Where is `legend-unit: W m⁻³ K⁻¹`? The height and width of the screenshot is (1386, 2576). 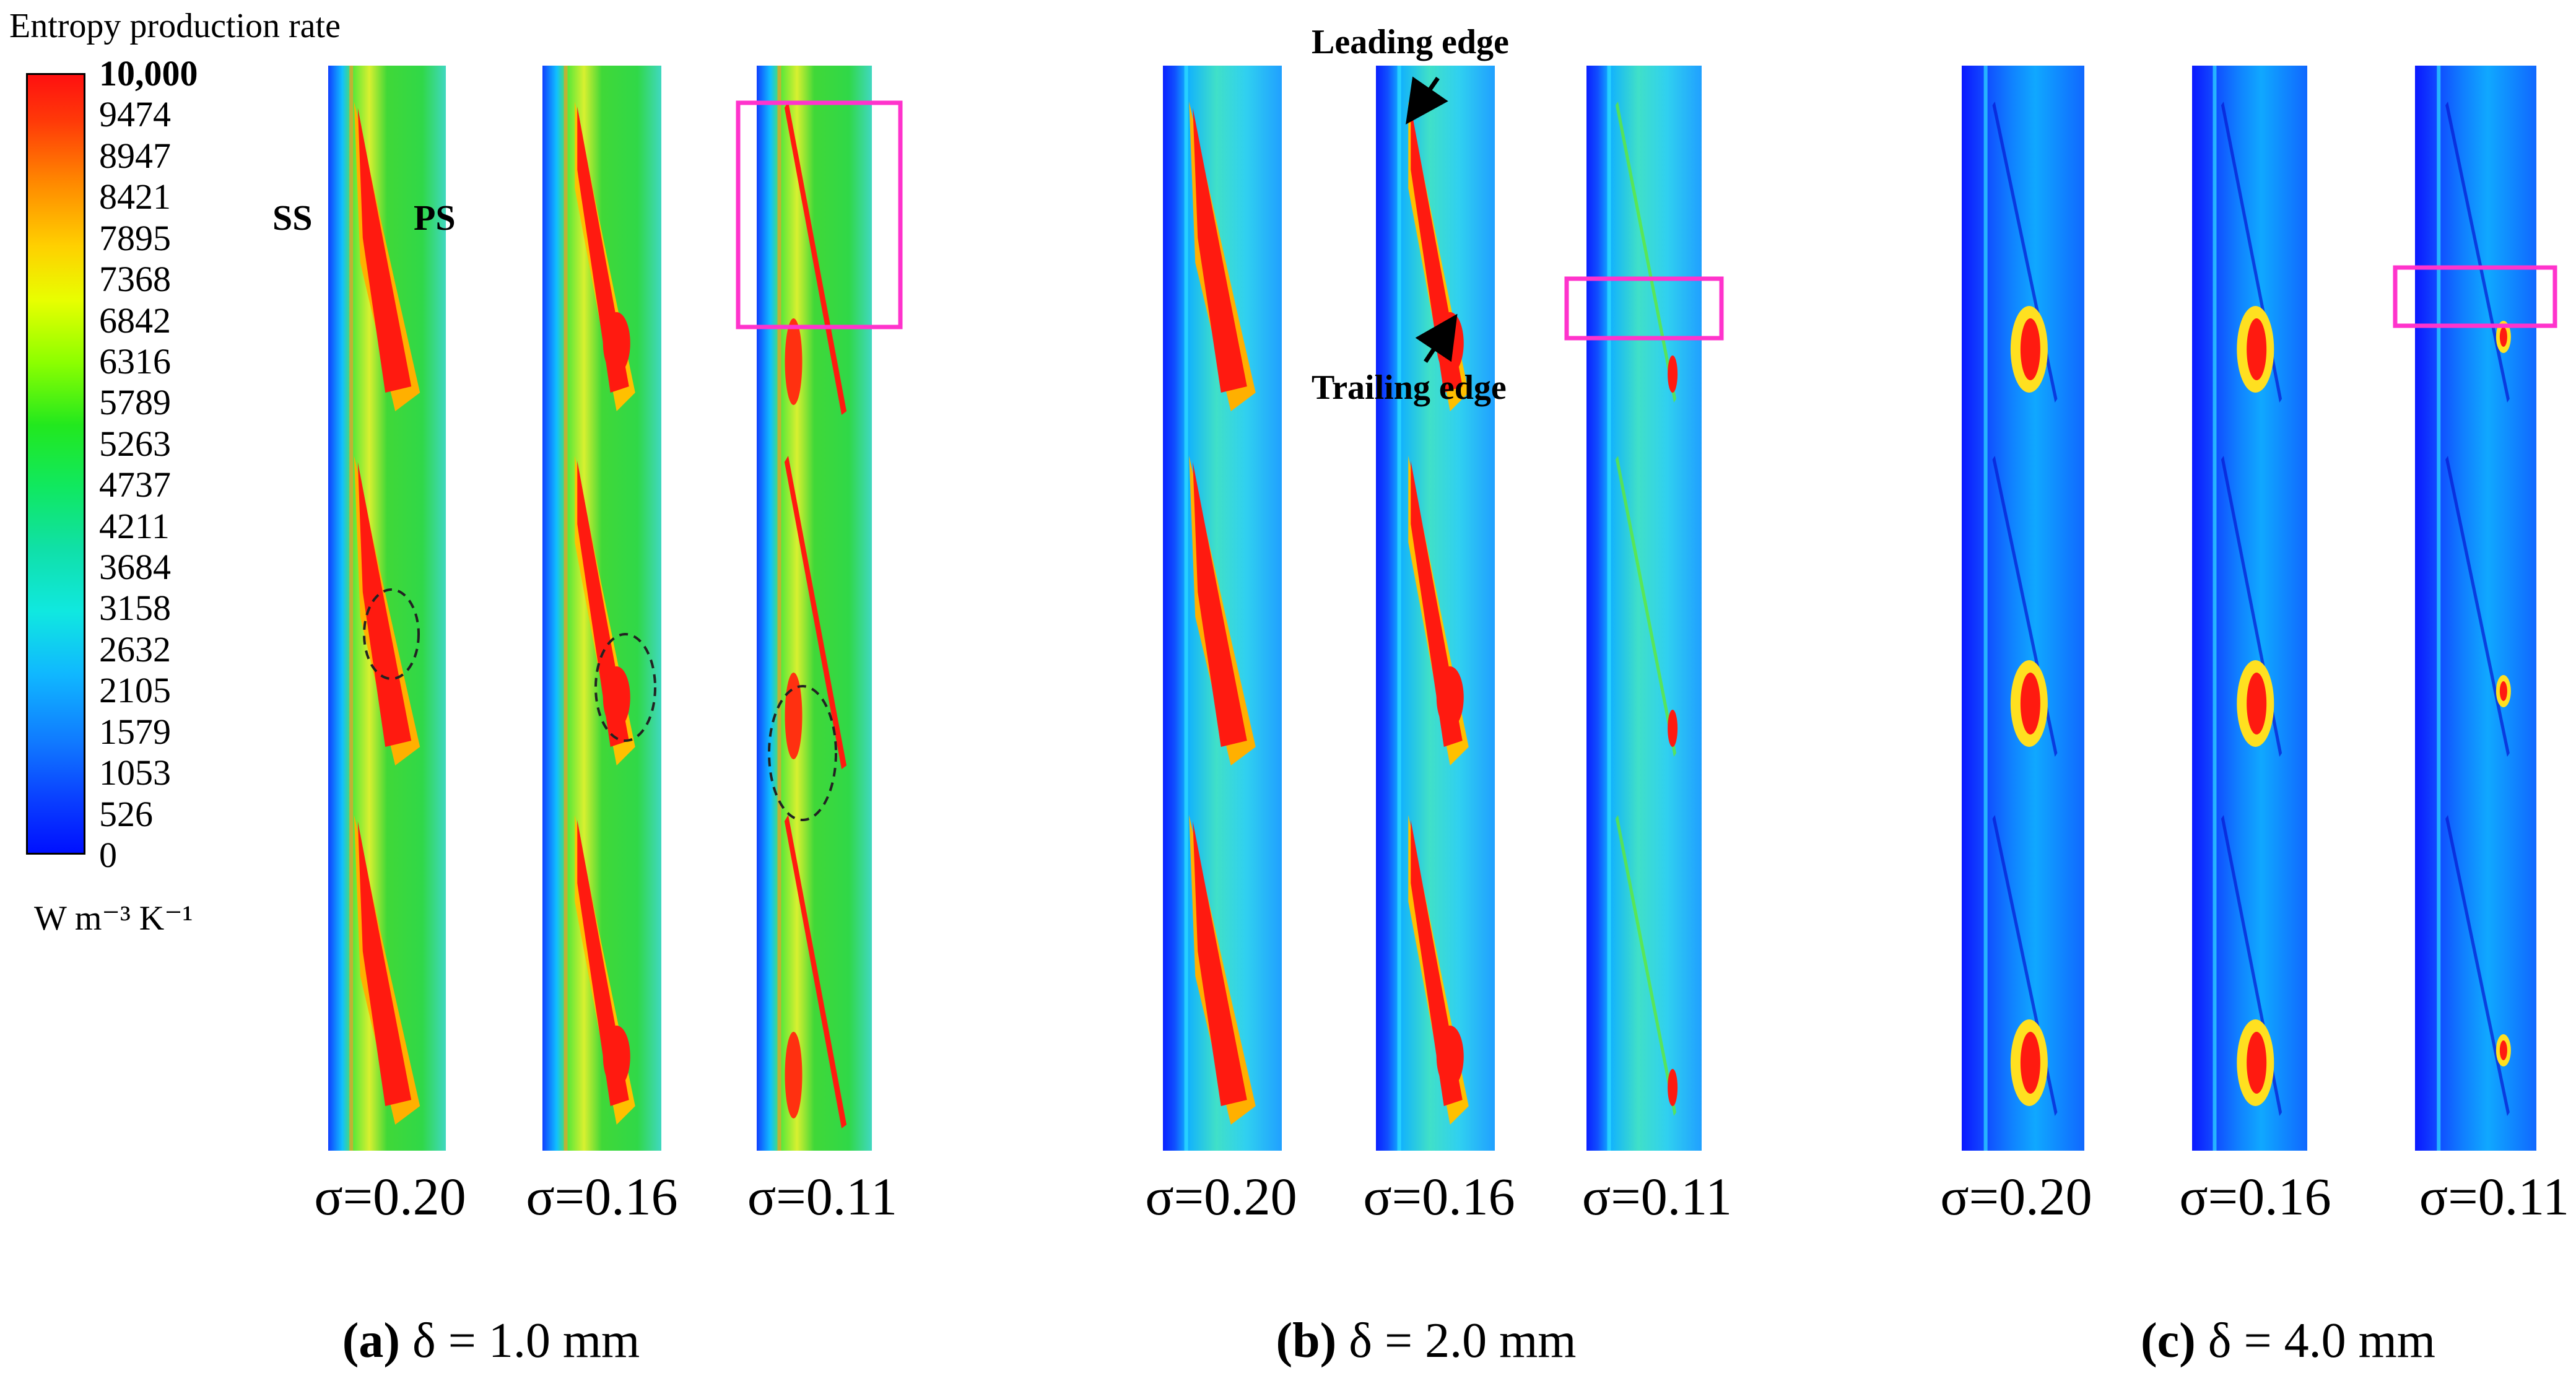
legend-unit: W m⁻³ K⁻¹ is located at coordinates (113, 918).